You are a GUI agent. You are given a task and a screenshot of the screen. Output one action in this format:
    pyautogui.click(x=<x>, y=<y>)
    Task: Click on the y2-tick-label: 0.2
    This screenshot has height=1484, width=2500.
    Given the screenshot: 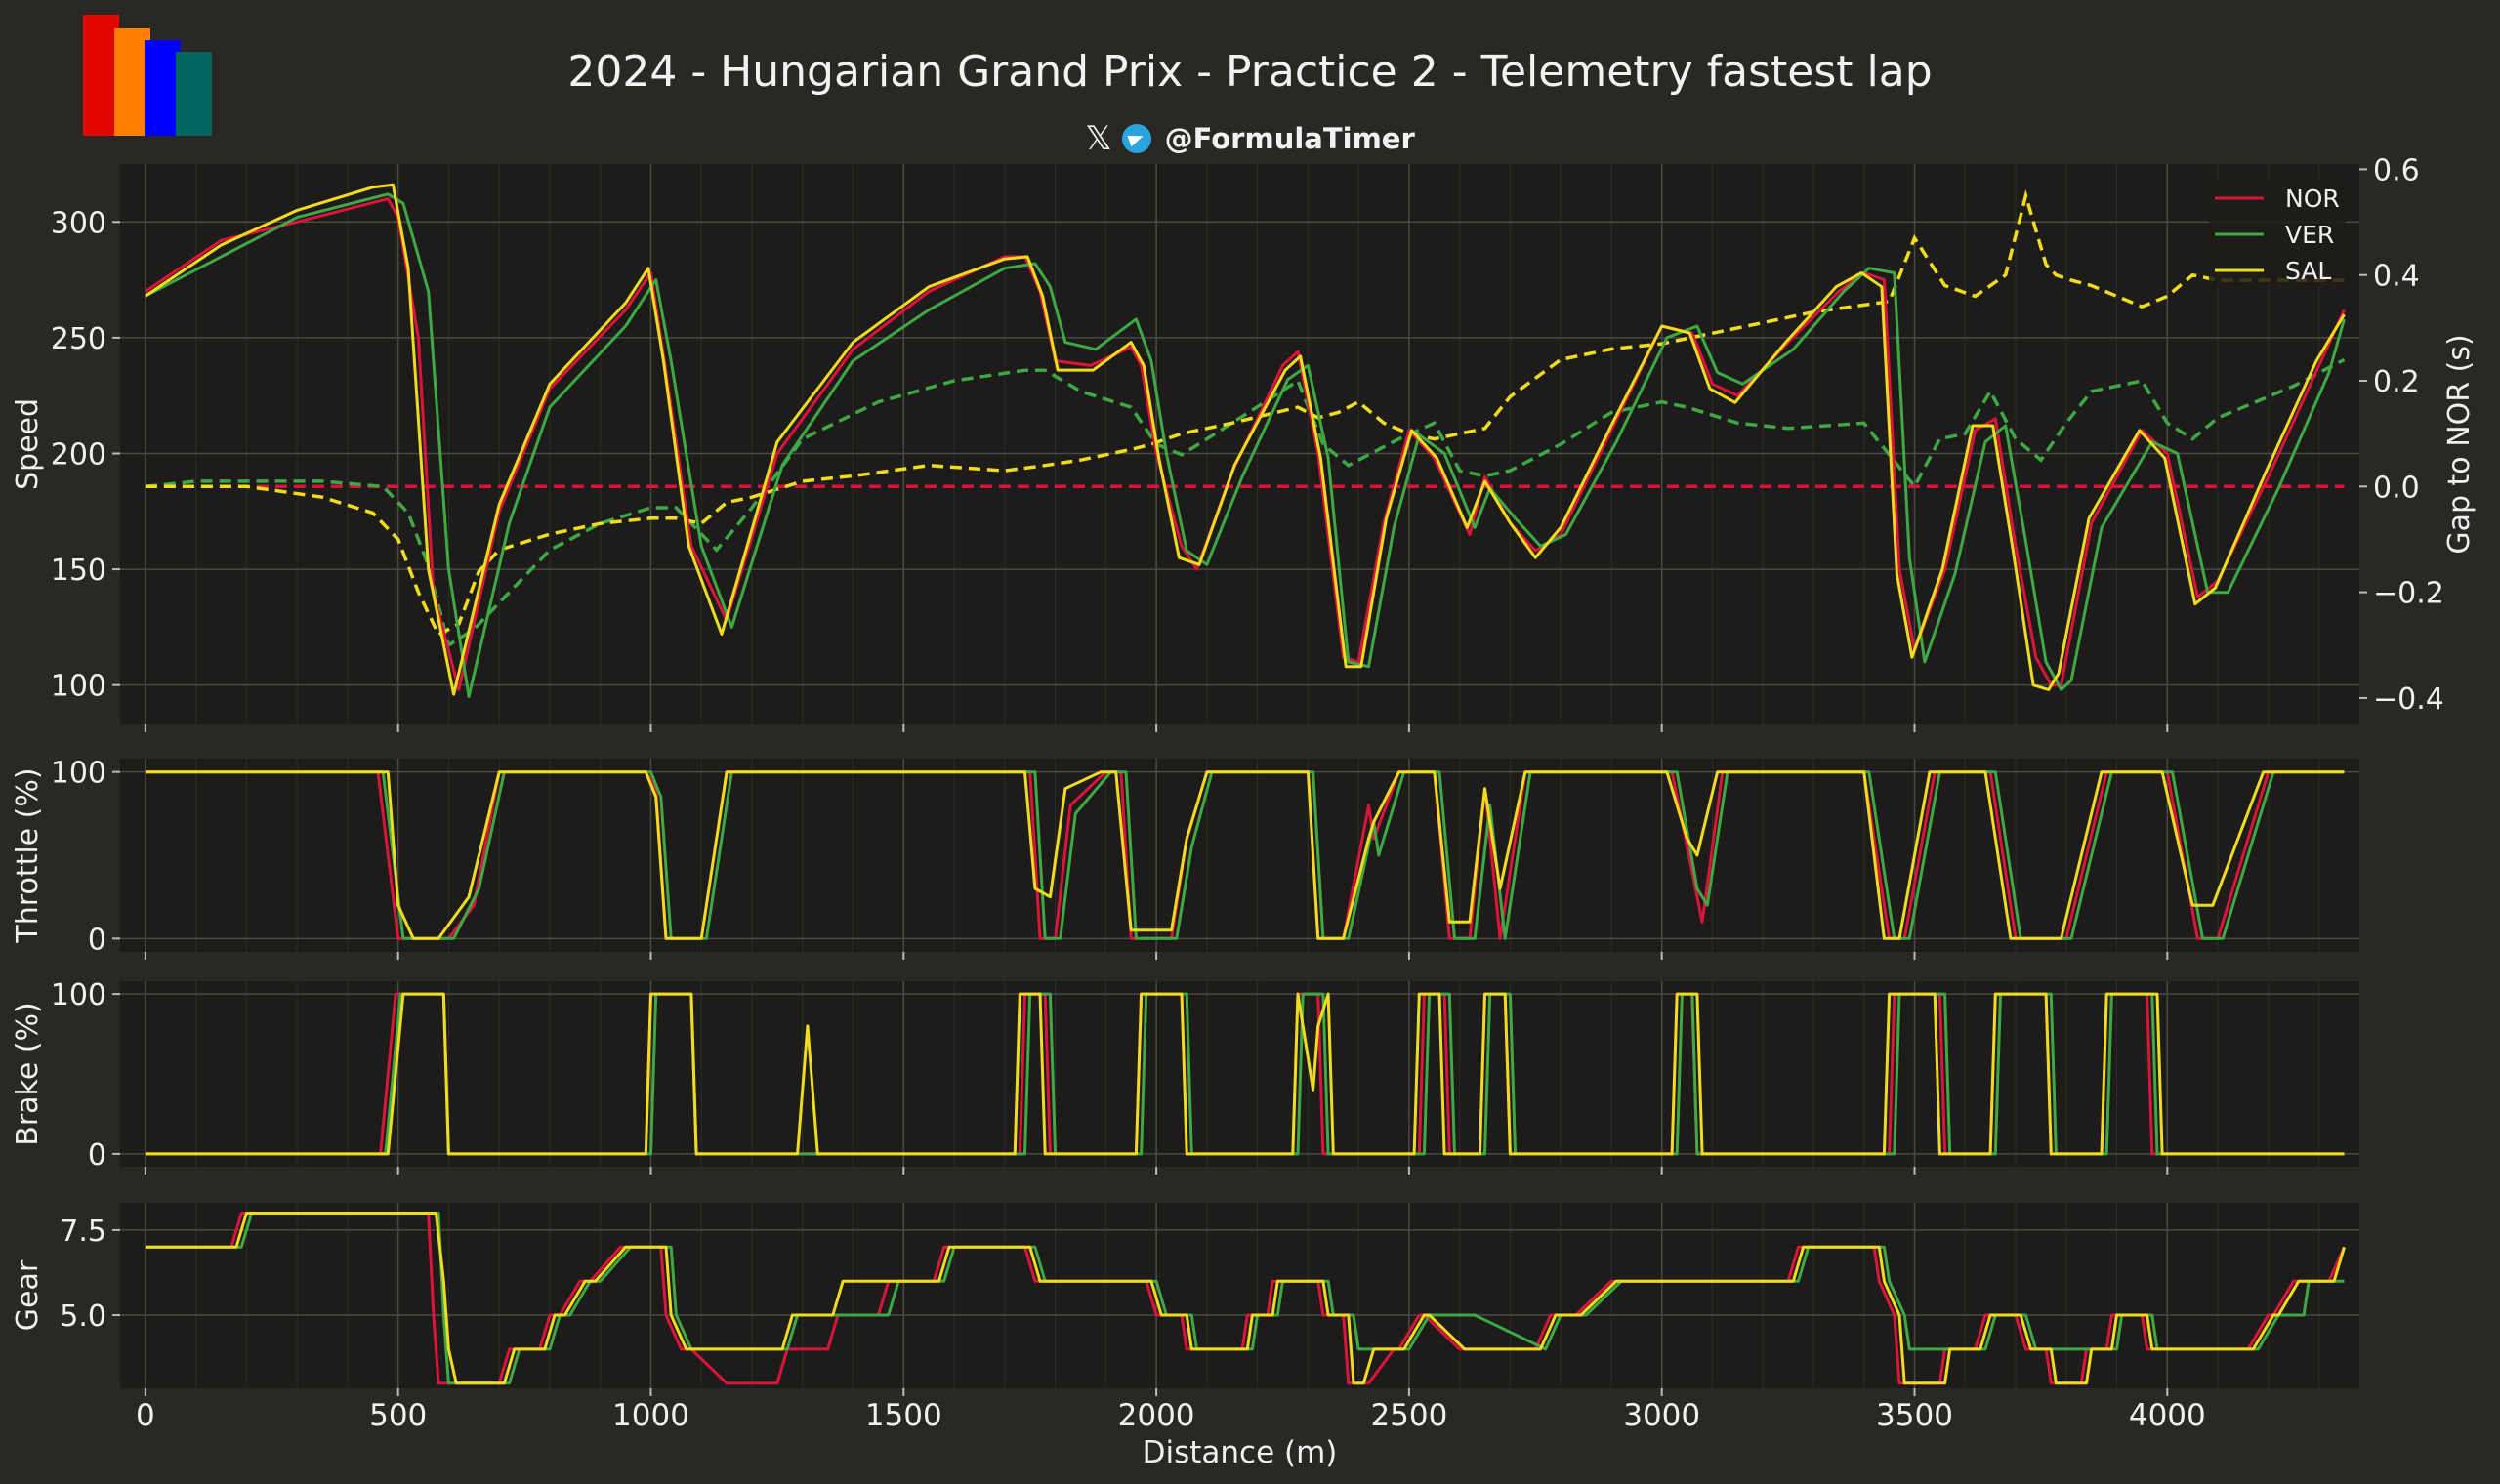 What is the action you would take?
    pyautogui.click(x=2396, y=382)
    